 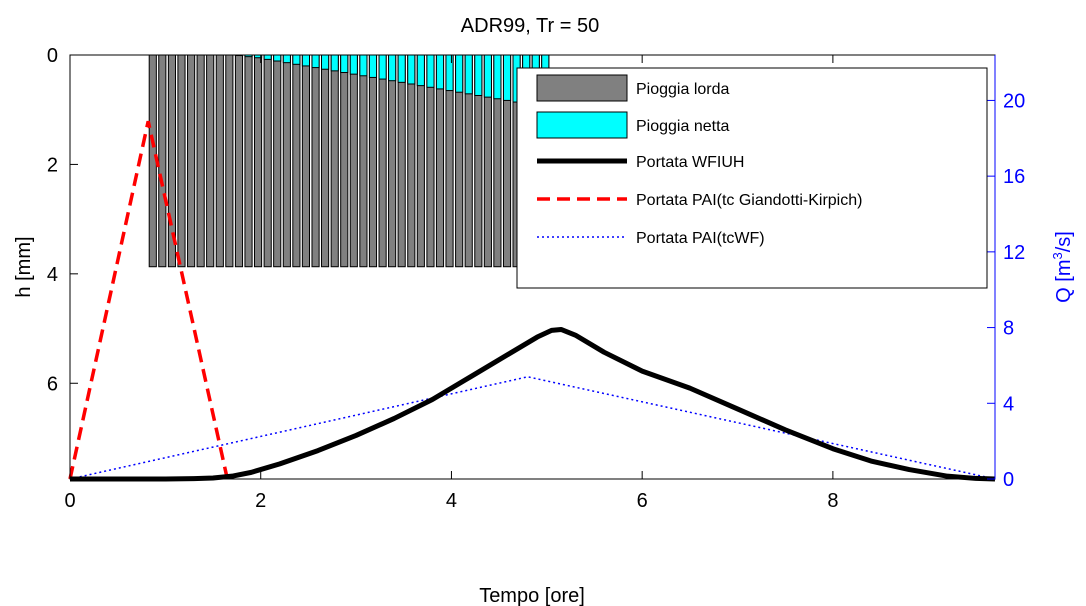 What do you see at coordinates (260, 501) in the screenshot?
I see `x-tick-label: 2` at bounding box center [260, 501].